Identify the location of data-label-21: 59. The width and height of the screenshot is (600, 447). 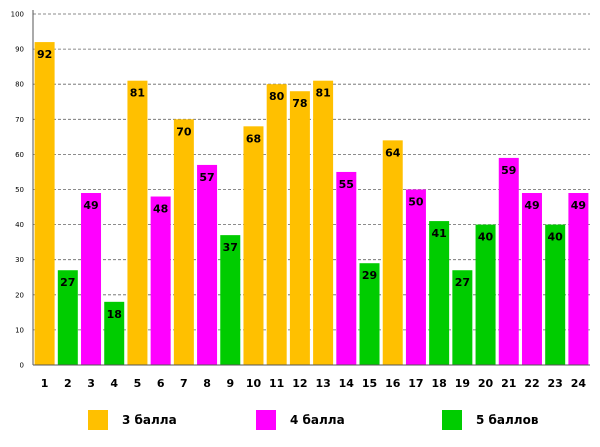
(508, 170).